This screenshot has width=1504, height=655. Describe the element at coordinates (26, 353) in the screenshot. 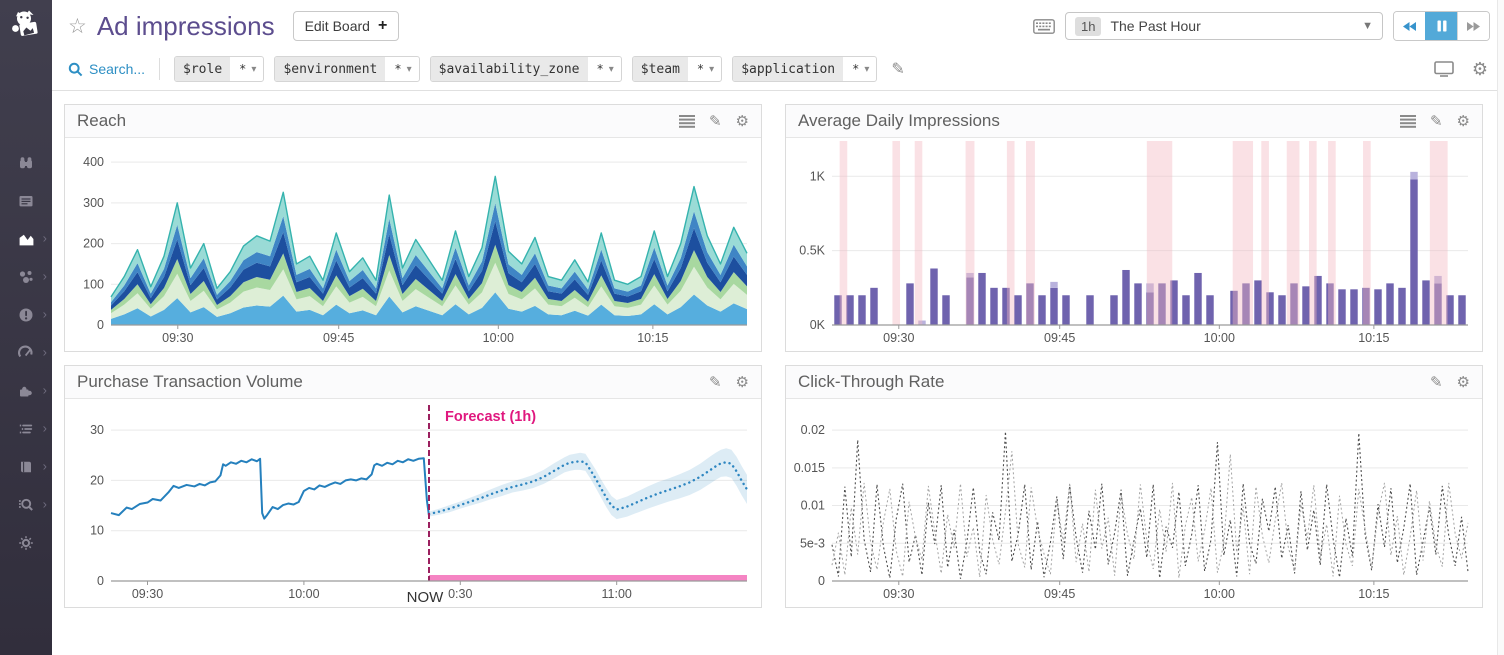

I see `sidebar-item-metrics: ›` at that location.